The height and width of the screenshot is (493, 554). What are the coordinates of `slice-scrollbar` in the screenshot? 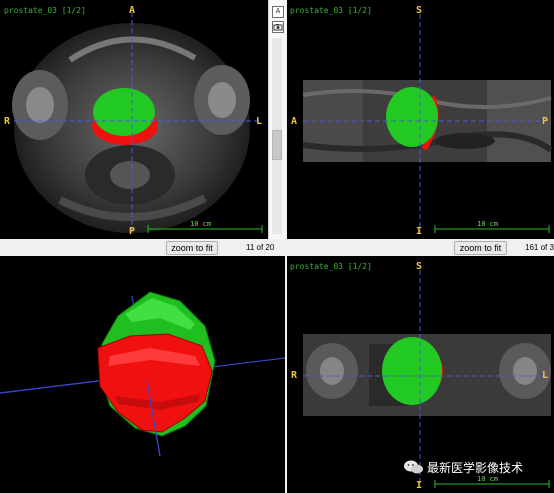 It's located at (277, 136).